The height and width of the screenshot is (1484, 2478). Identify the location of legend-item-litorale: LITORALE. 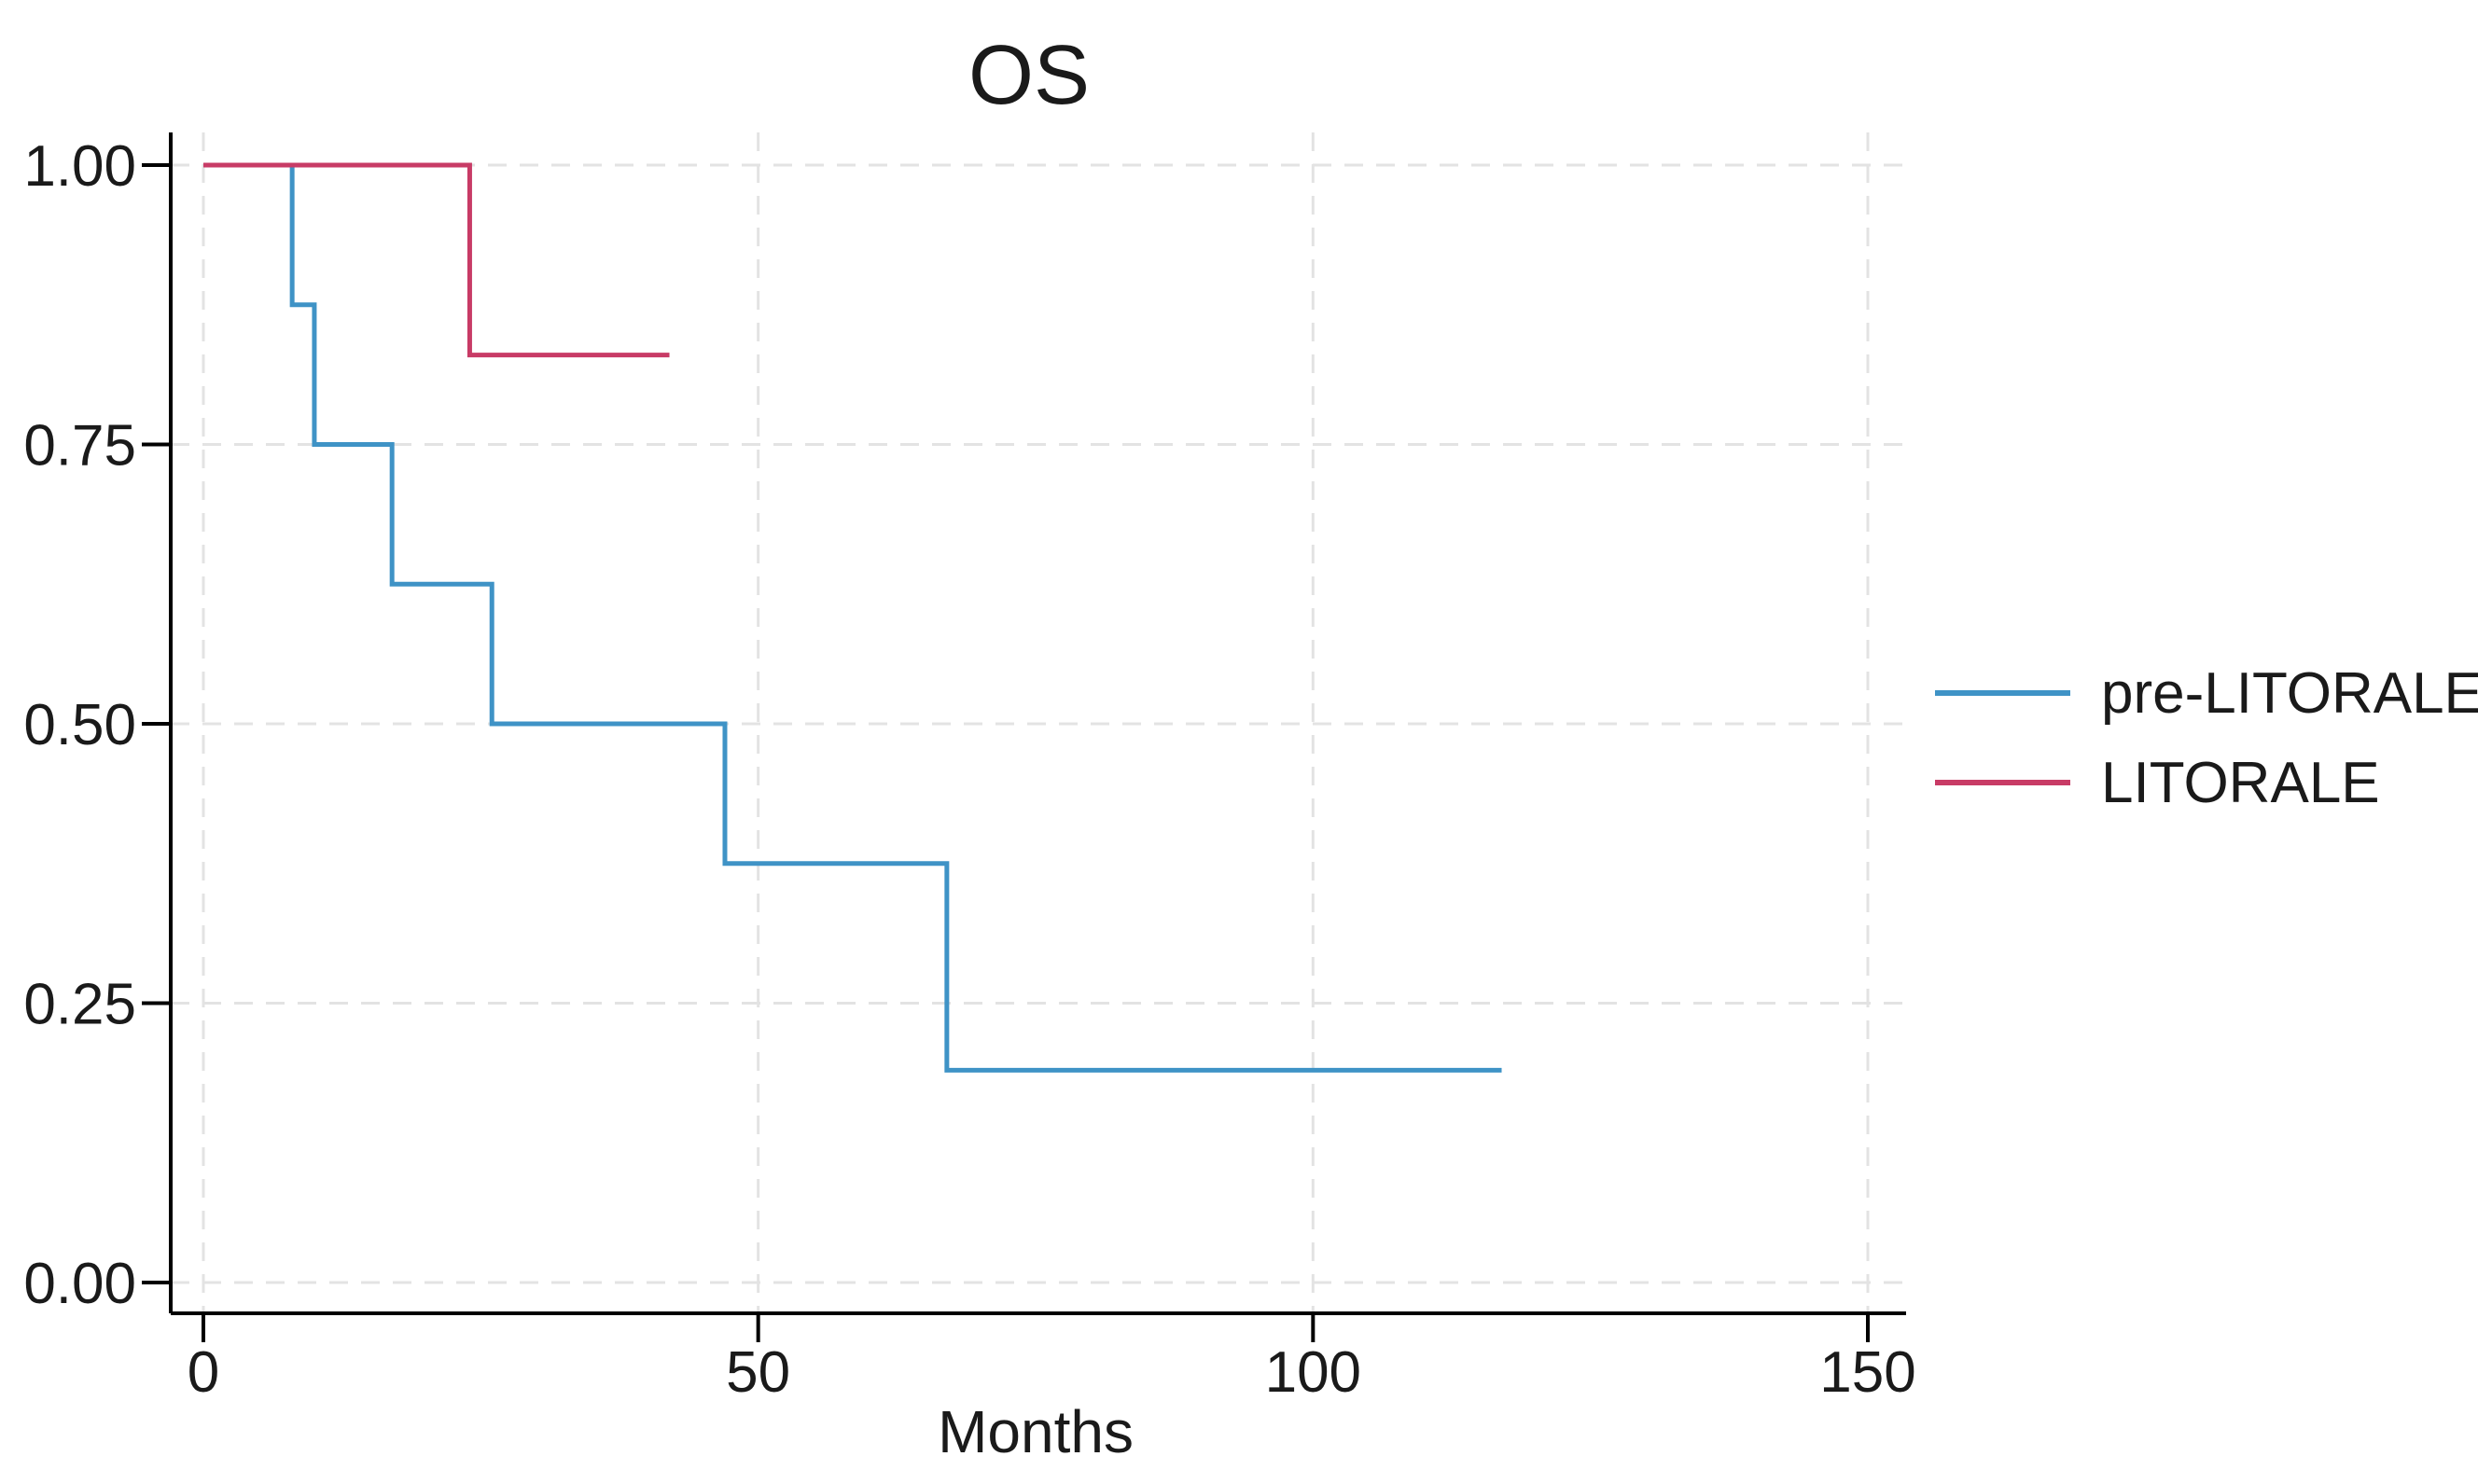
(2207, 782).